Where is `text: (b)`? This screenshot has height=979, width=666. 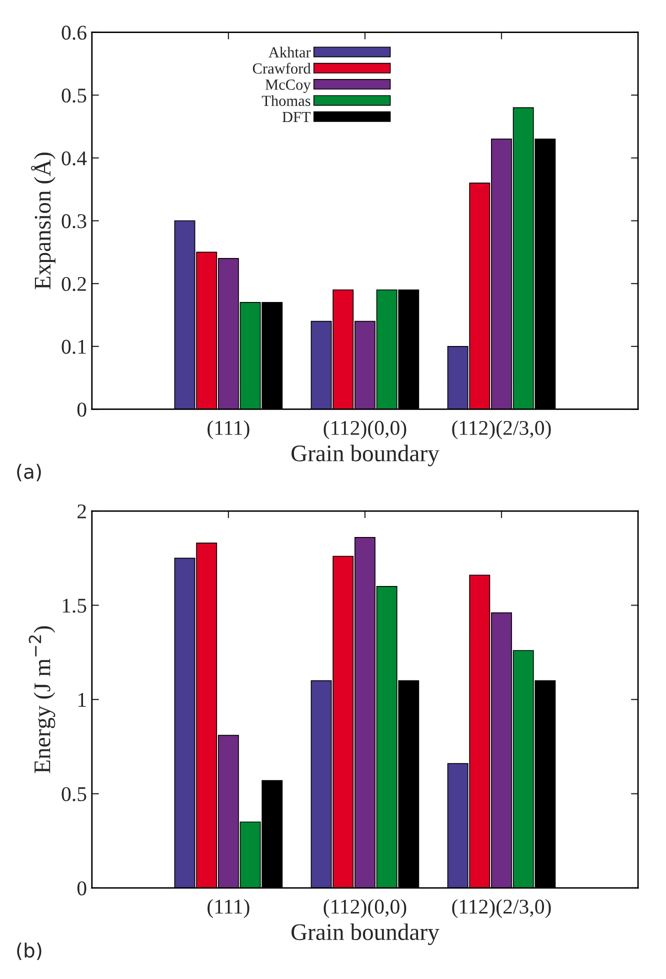 text: (b) is located at coordinates (29, 951).